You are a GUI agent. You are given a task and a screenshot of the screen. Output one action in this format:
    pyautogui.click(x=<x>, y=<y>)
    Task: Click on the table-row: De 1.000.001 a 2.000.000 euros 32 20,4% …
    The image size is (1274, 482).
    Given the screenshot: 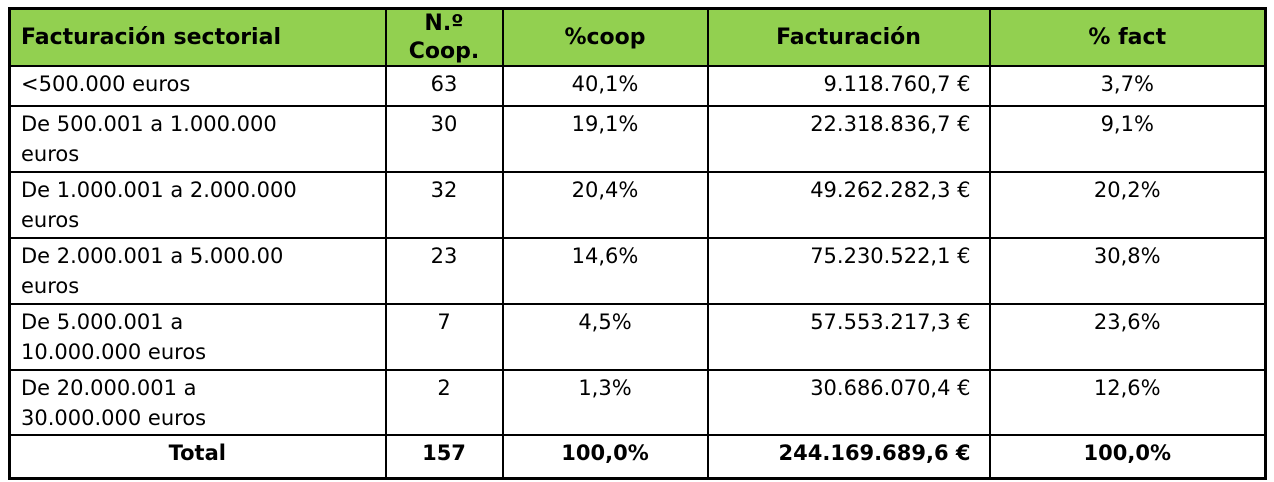 What is the action you would take?
    pyautogui.click(x=637, y=204)
    